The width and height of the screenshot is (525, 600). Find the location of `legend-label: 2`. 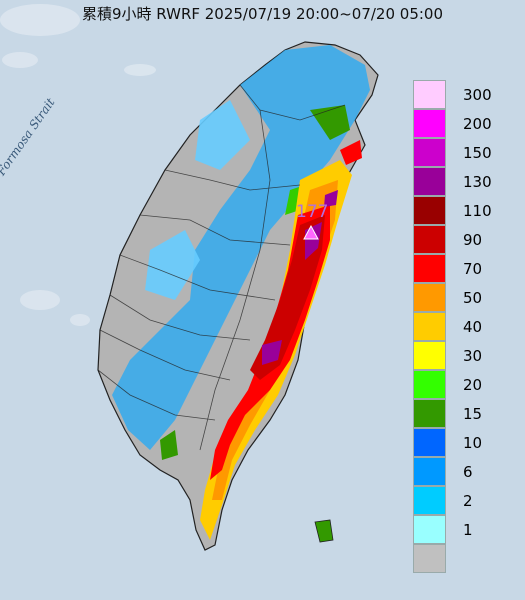

legend-label: 2 is located at coordinates (468, 501).